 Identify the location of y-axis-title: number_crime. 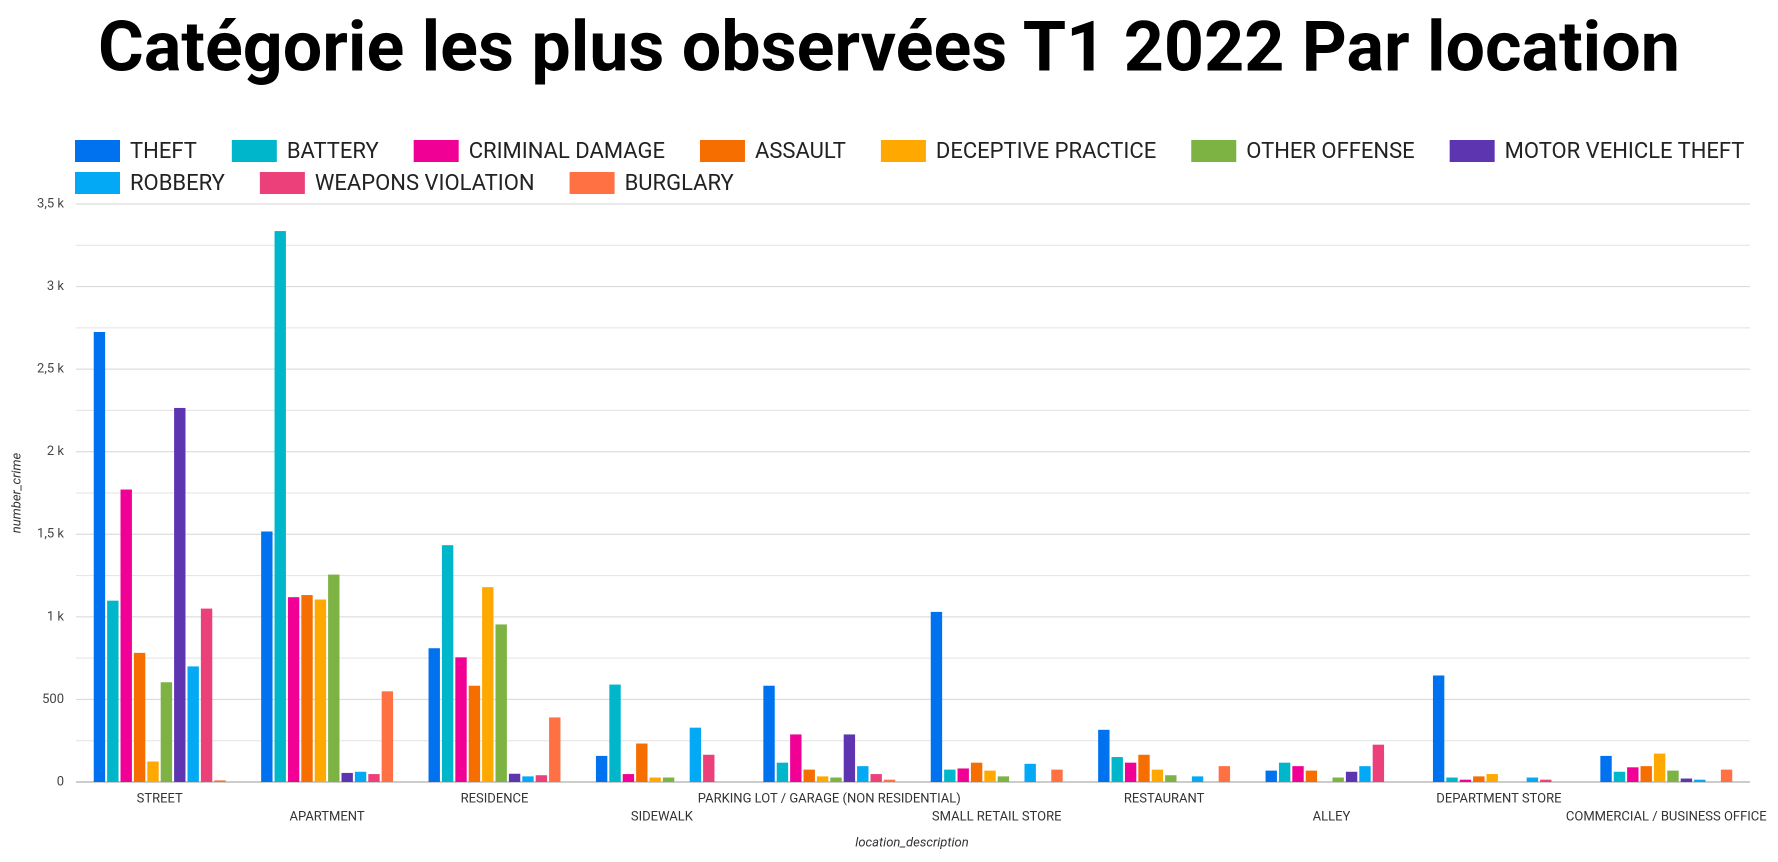
(16, 492).